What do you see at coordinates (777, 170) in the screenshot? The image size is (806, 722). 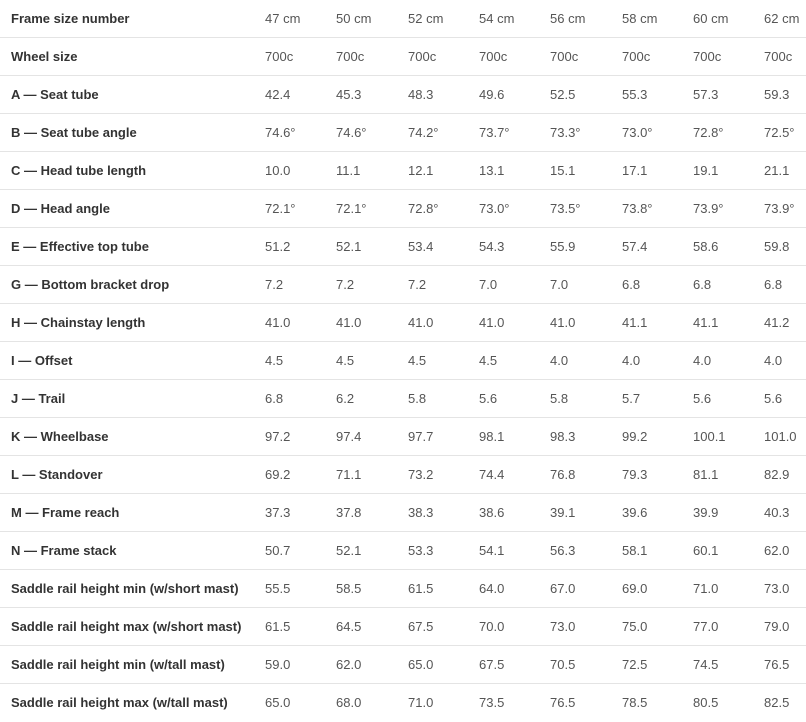 I see `cell-value: 21.1` at bounding box center [777, 170].